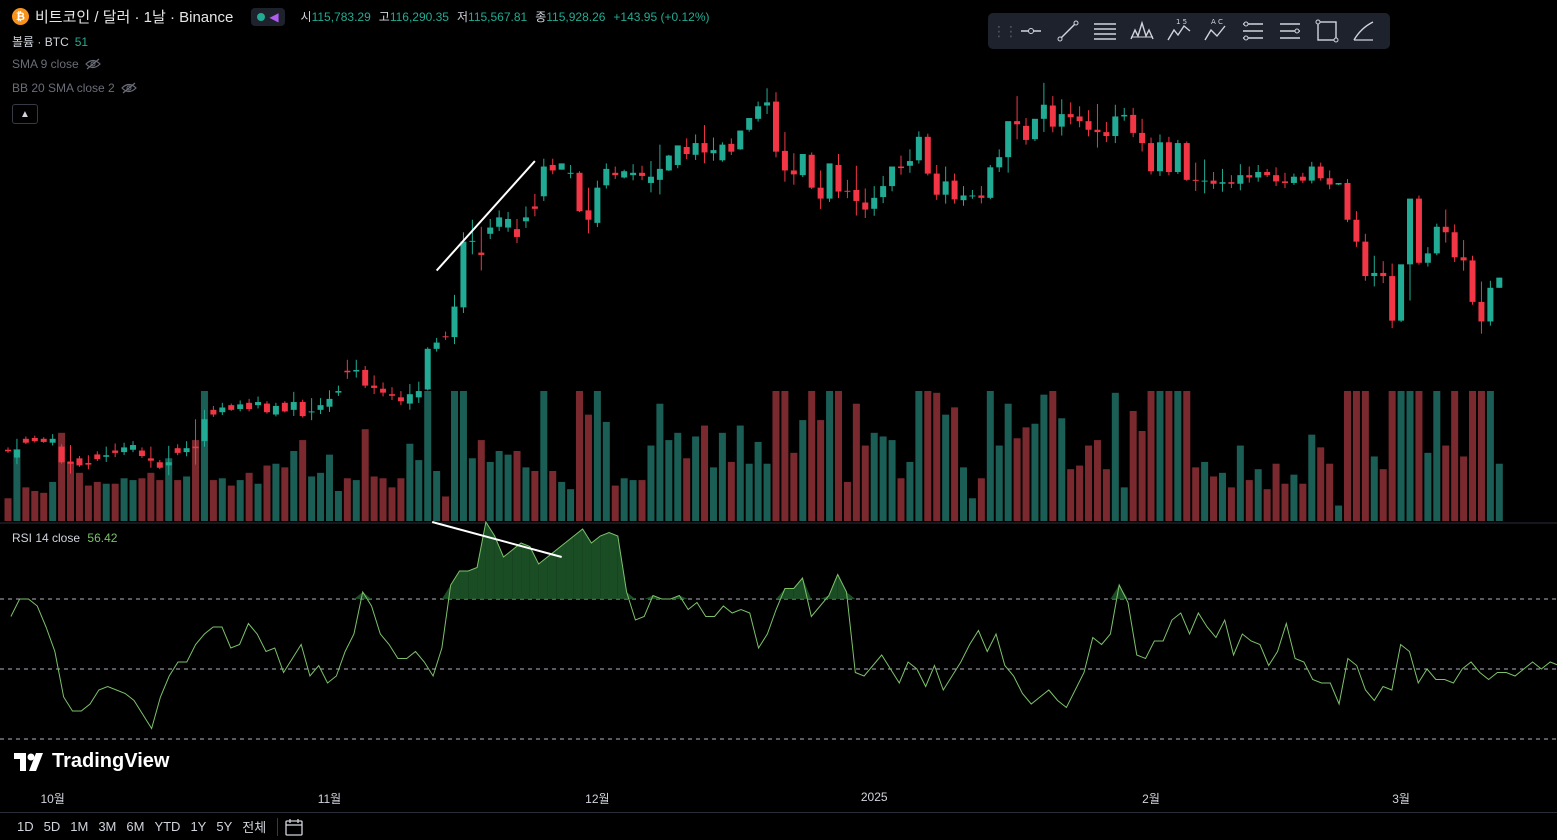  What do you see at coordinates (1215, 31) in the screenshot?
I see `abcd-pattern-icon: A C` at bounding box center [1215, 31].